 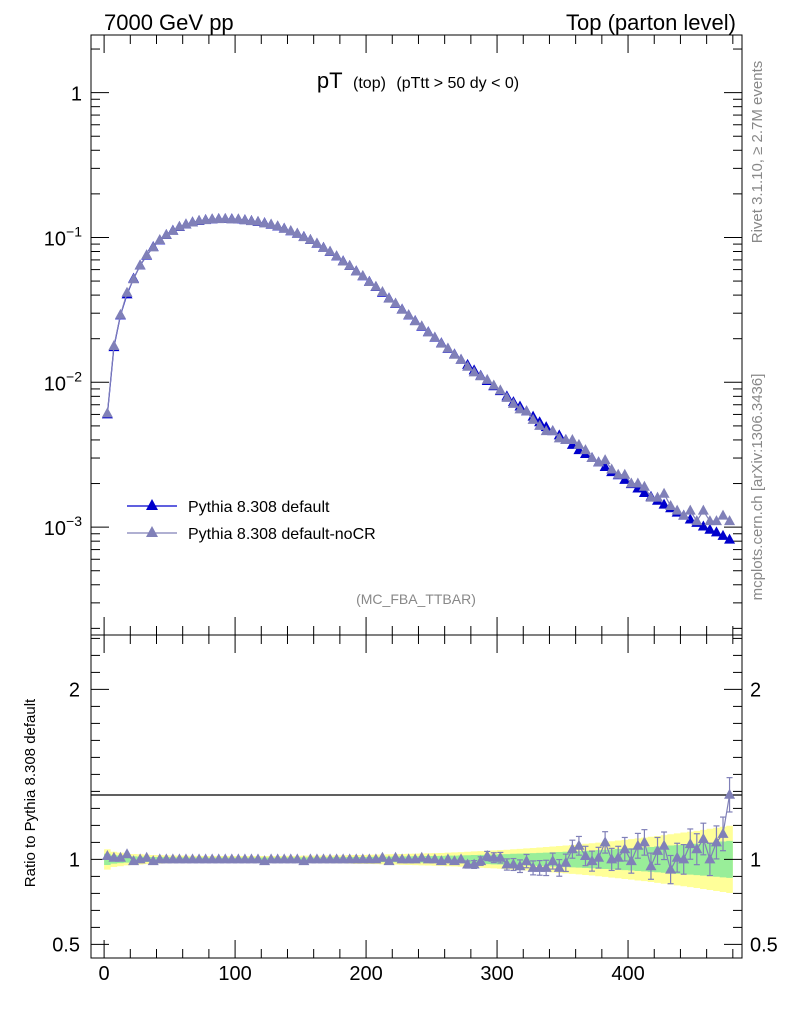 I want to click on ratio-y-label-right: 0.5, so click(x=764, y=945).